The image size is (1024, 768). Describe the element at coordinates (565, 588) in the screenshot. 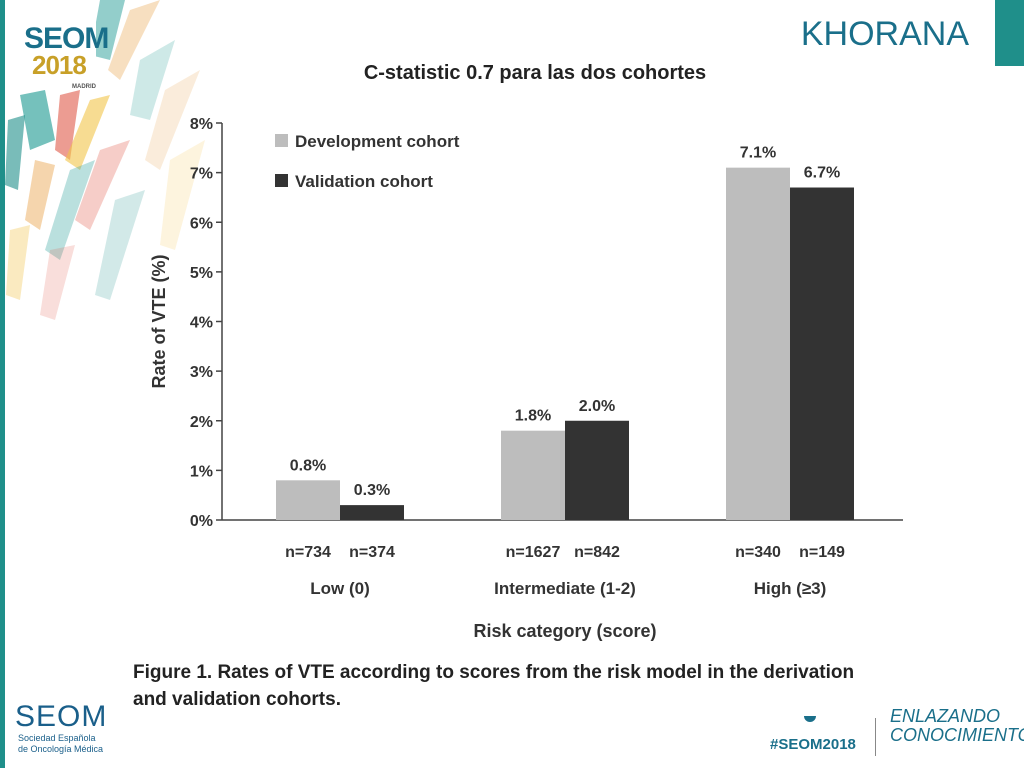

I see `category-label: Intermediate (1-2)` at that location.